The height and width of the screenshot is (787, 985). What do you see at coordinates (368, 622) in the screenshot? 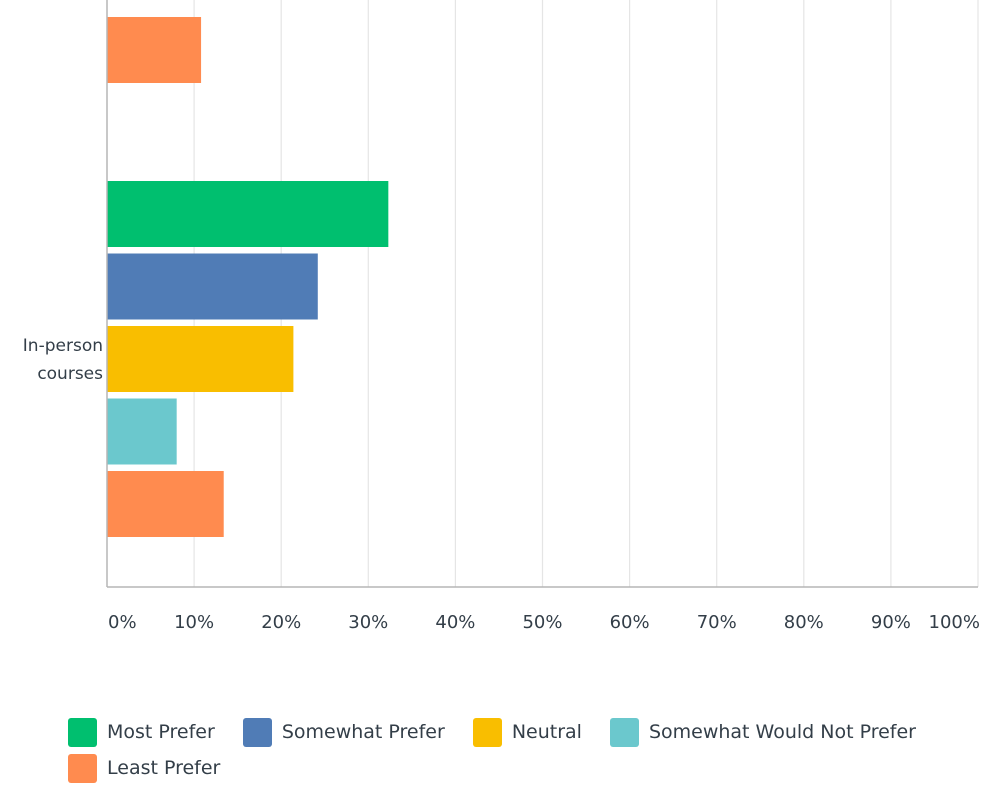
I see `x-tick-label: 30%` at bounding box center [368, 622].